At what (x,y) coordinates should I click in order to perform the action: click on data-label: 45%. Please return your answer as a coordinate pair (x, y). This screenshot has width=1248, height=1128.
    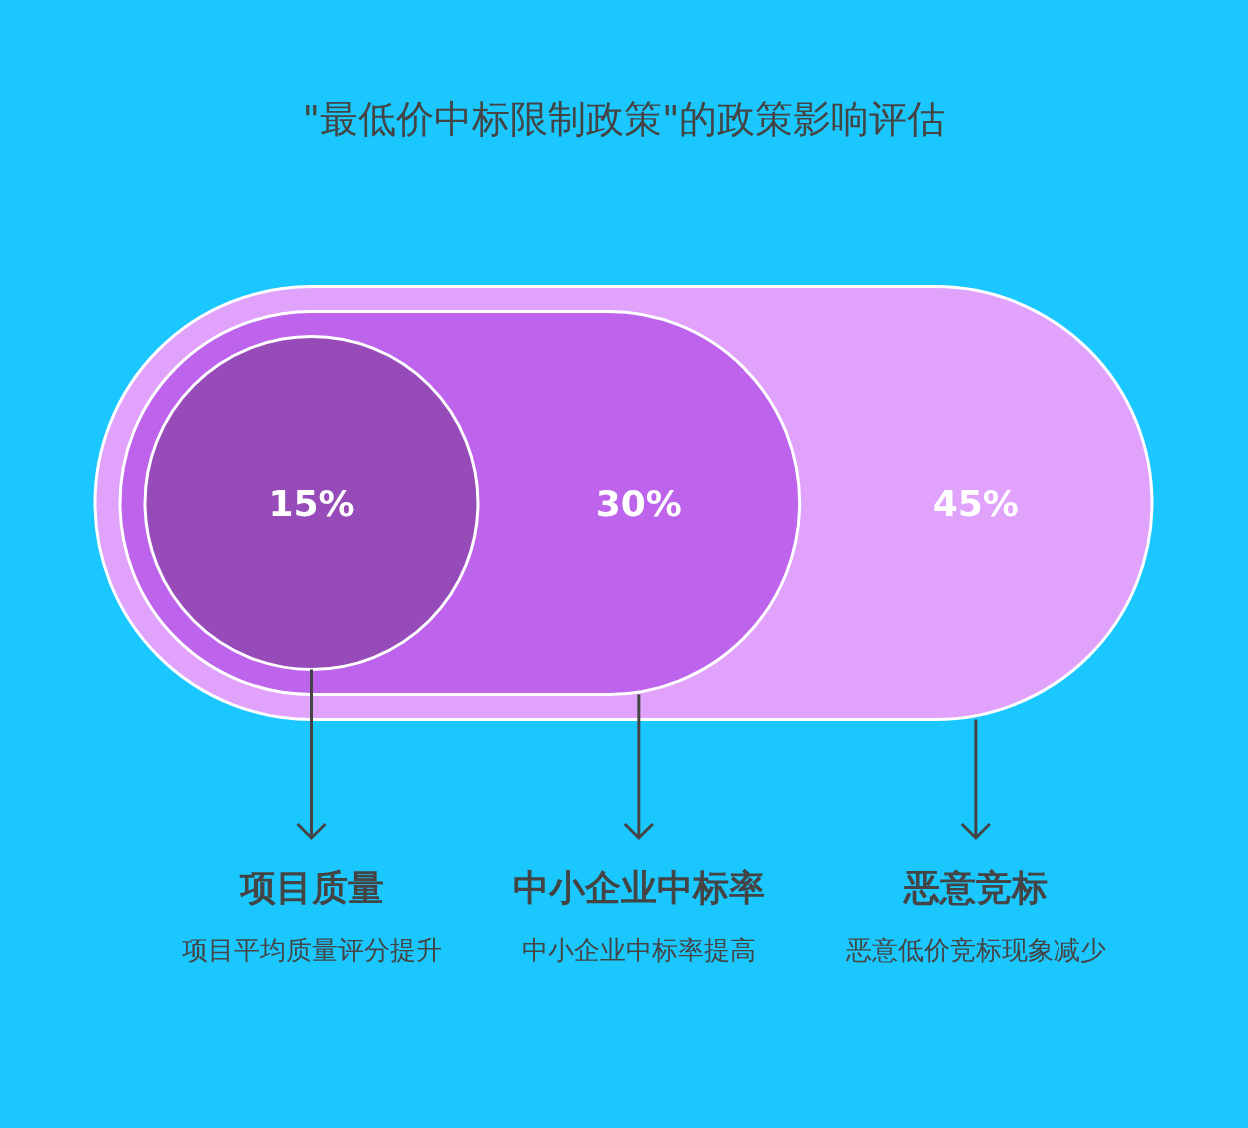
    Looking at the image, I should click on (975, 503).